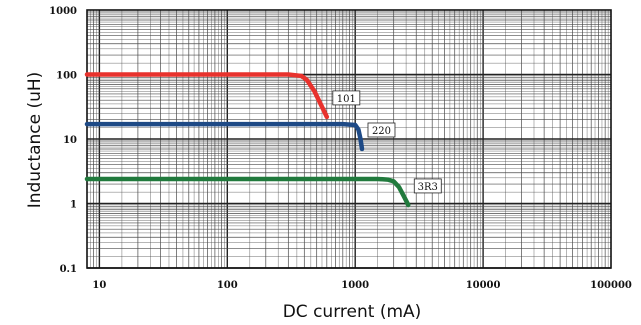  Describe the element at coordinates (35, 140) in the screenshot. I see `y-axis-title: Inductance (uH)` at that location.